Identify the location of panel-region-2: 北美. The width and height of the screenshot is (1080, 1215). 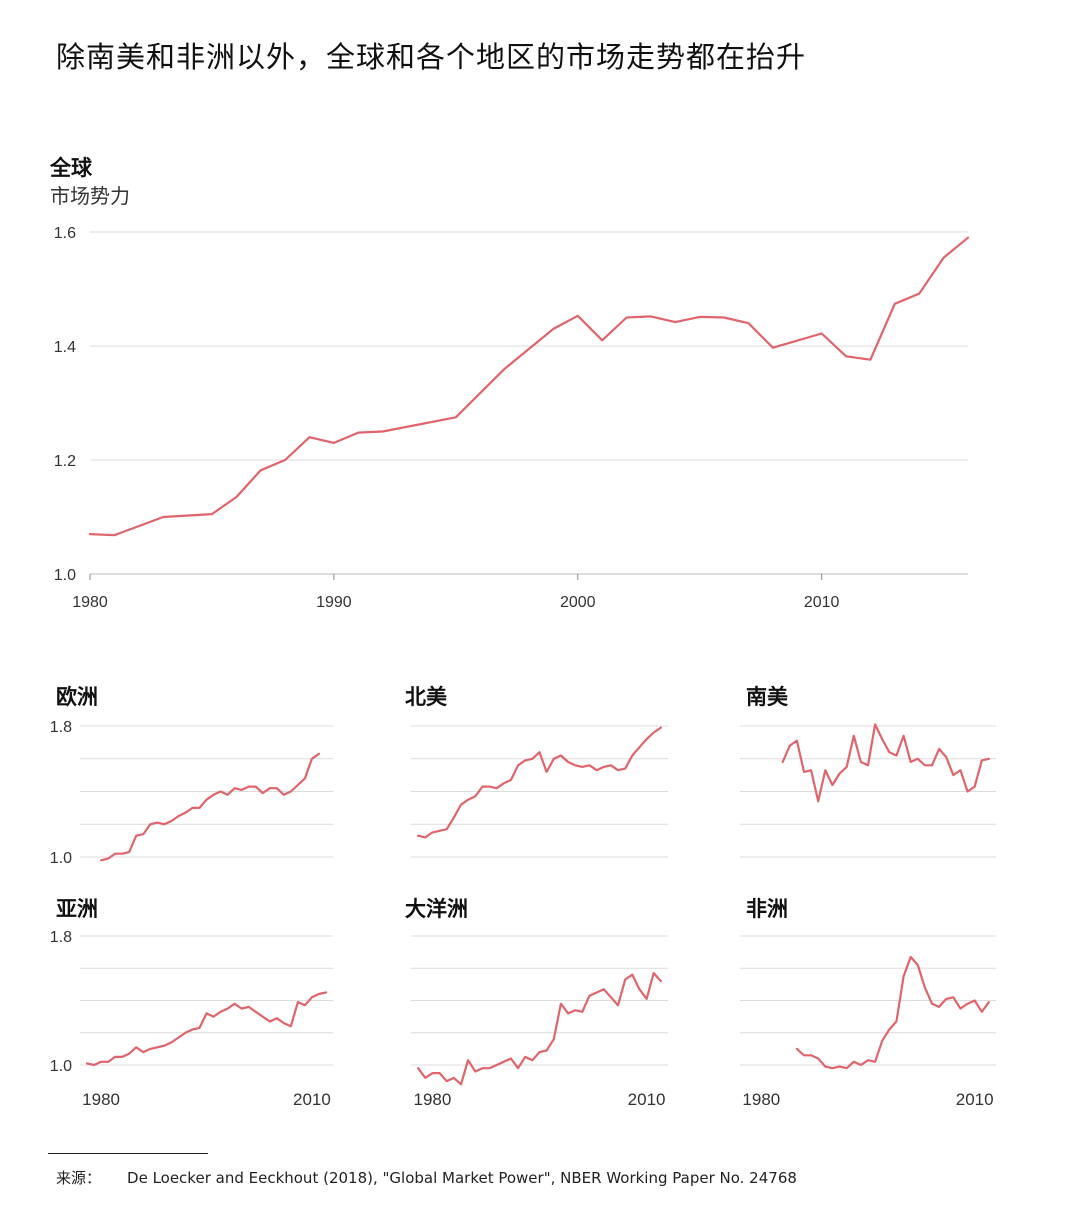
(536, 771).